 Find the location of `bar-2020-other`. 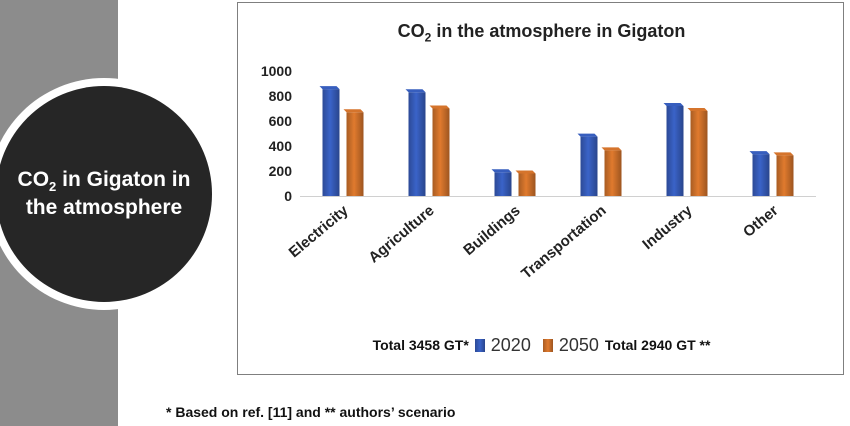

bar-2020-other is located at coordinates (761, 175).